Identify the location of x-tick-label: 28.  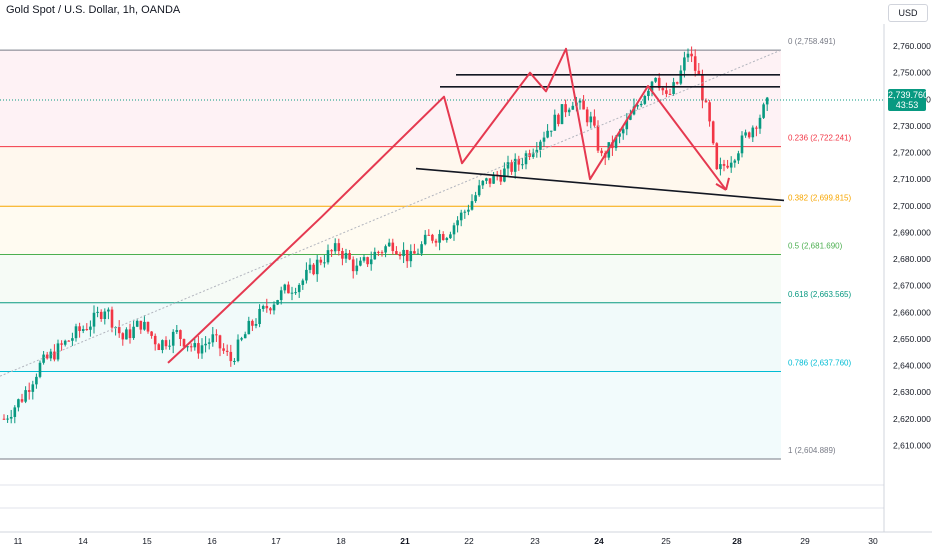
(737, 541).